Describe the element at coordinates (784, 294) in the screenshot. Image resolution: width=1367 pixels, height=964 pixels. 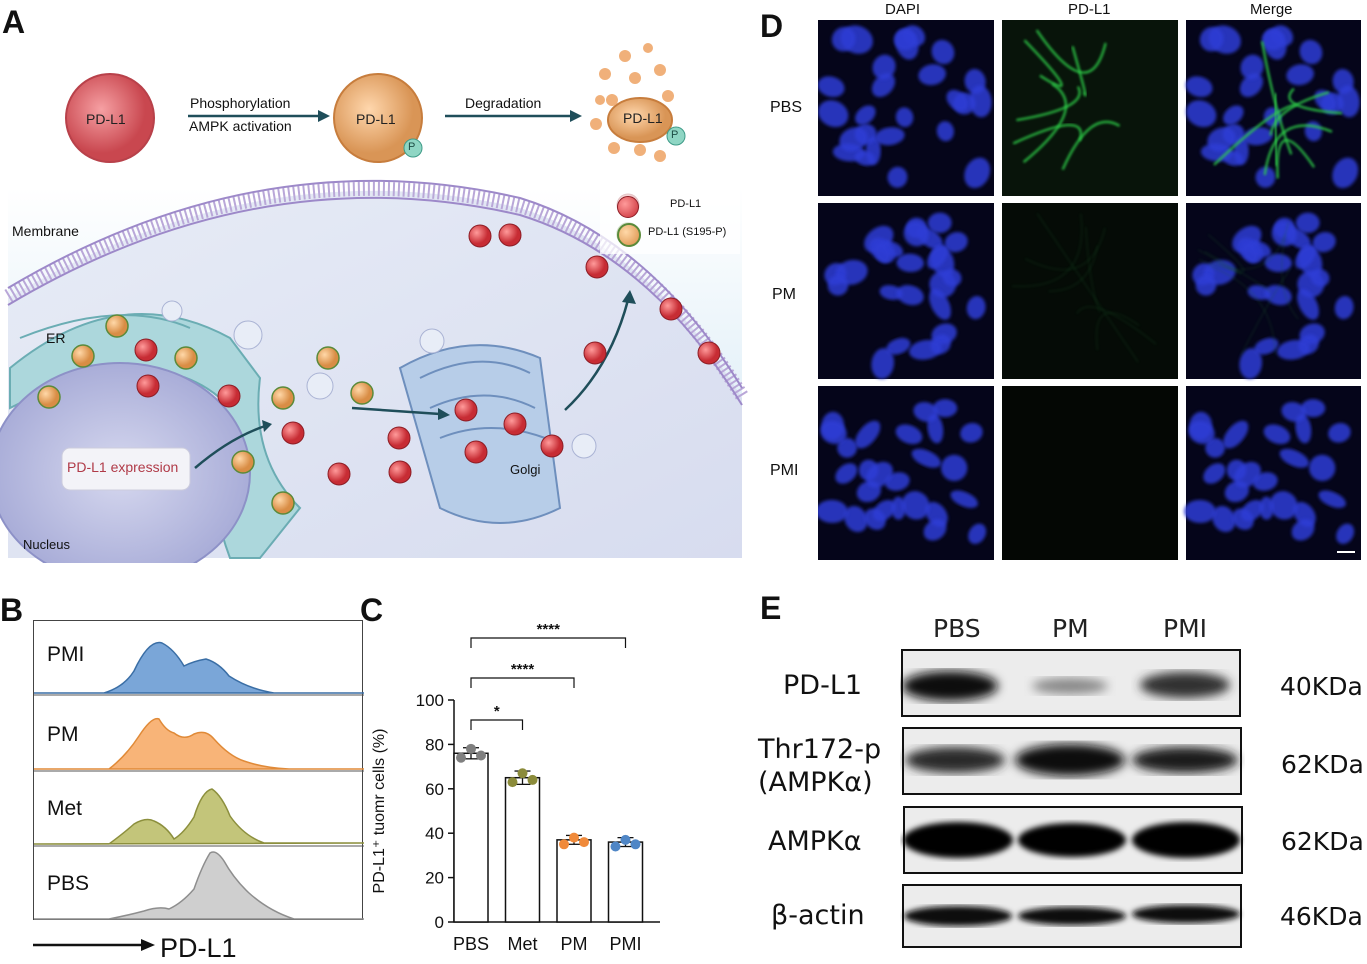
I see `if-row-pm: PM` at that location.